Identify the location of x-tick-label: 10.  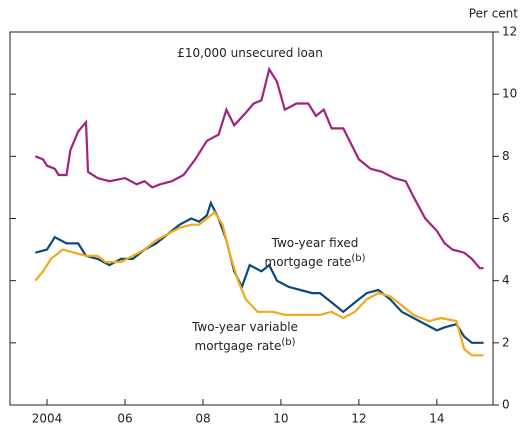
(280, 419).